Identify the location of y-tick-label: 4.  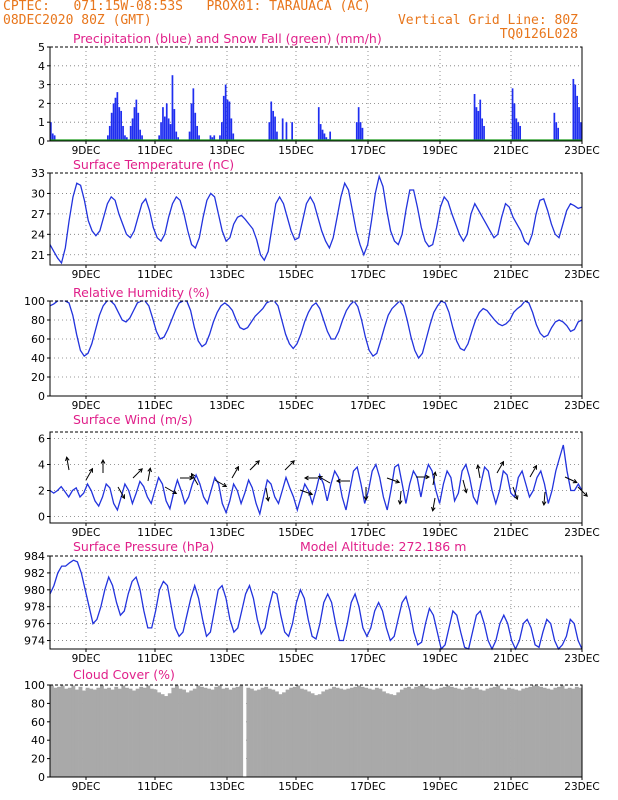
(41, 66).